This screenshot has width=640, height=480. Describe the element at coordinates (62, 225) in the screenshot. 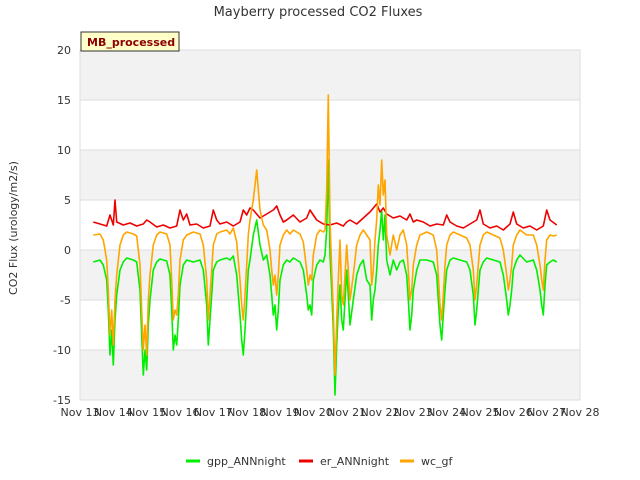

I see `y-tick-labels: -15 -10 -5 0 5 10 15 20` at that location.